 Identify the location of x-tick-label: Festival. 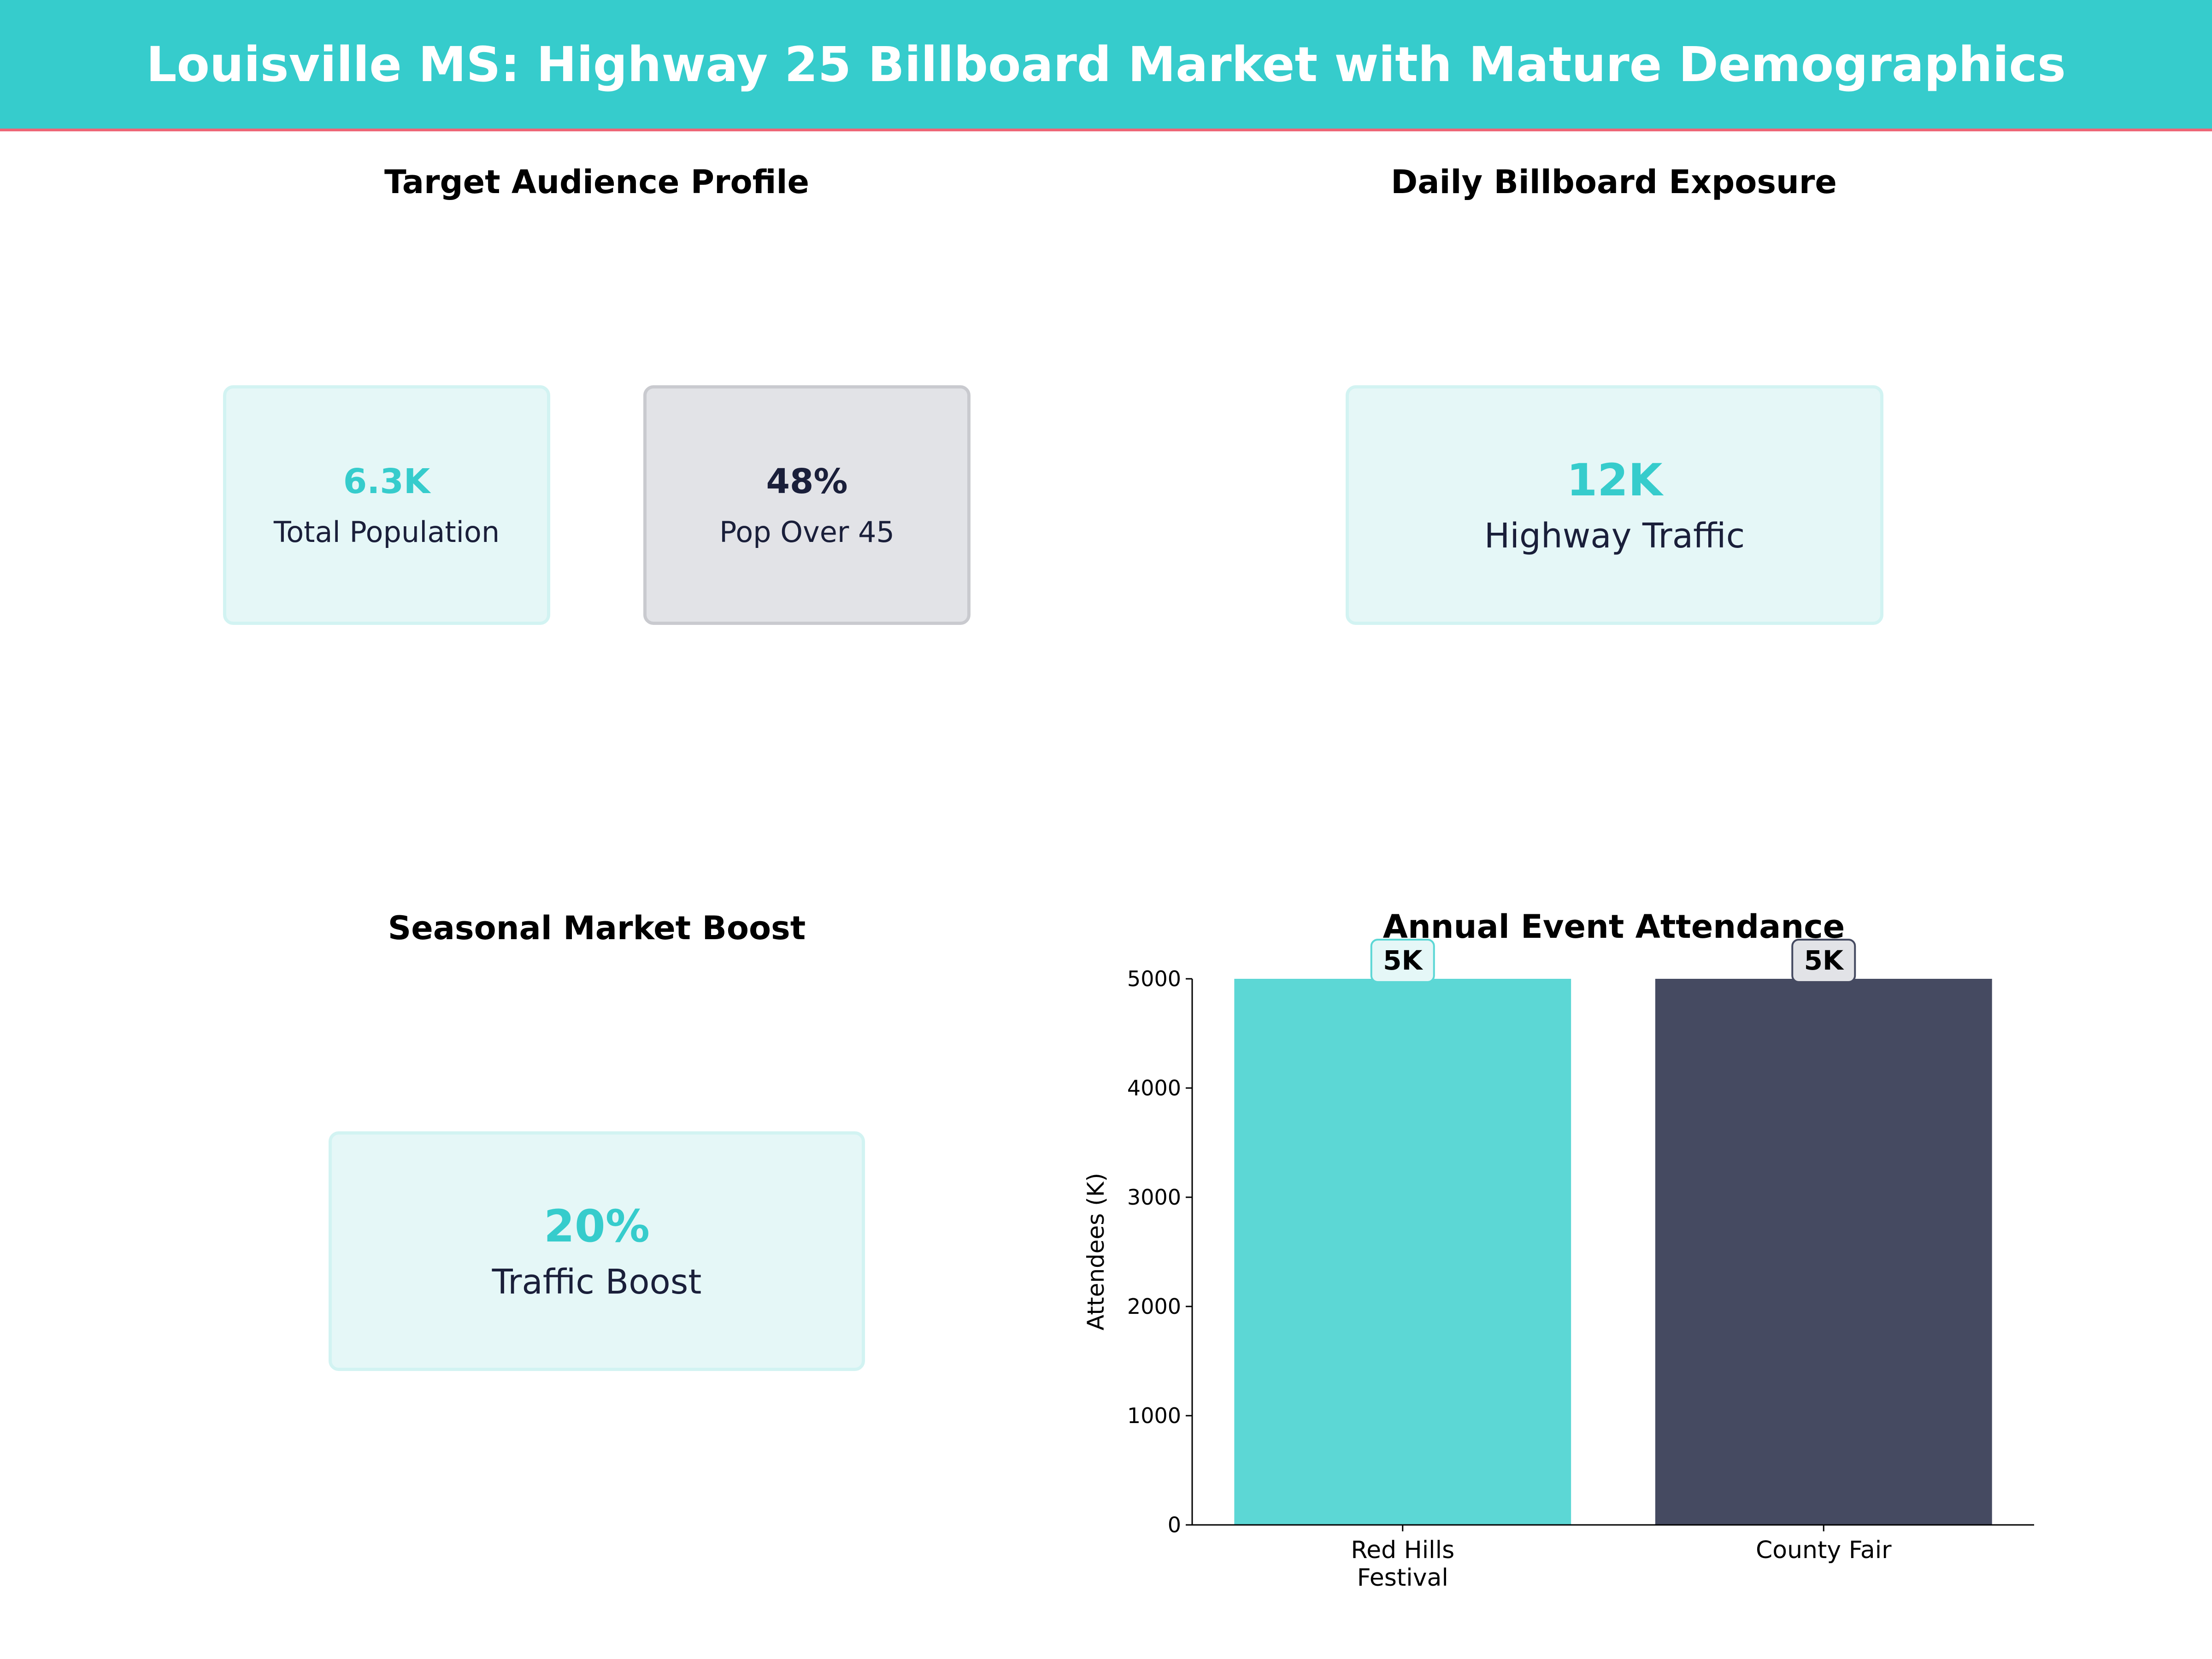
(1402, 1578).